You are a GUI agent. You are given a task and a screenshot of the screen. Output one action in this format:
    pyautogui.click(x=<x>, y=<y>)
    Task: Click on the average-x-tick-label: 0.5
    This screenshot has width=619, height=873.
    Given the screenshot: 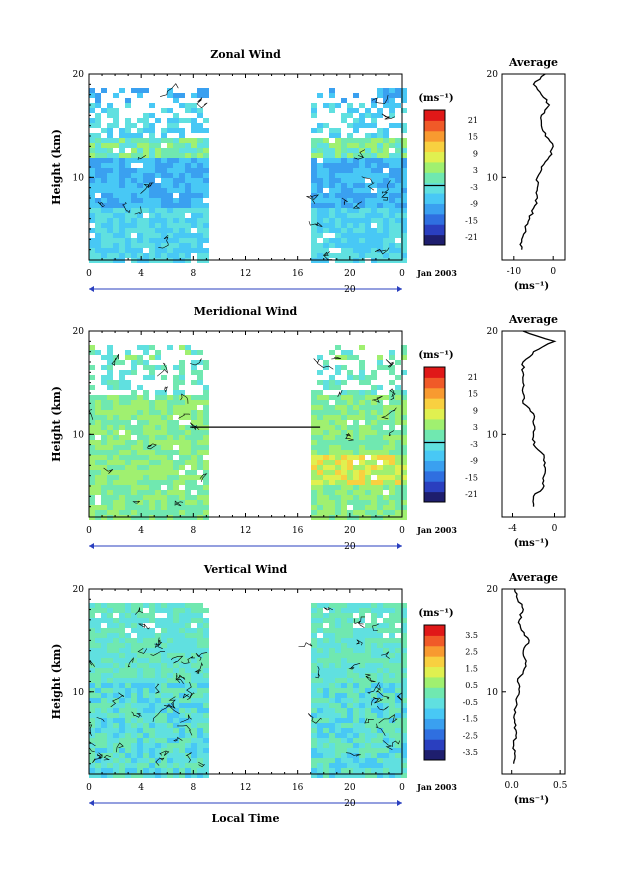 What is the action you would take?
    pyautogui.click(x=560, y=786)
    